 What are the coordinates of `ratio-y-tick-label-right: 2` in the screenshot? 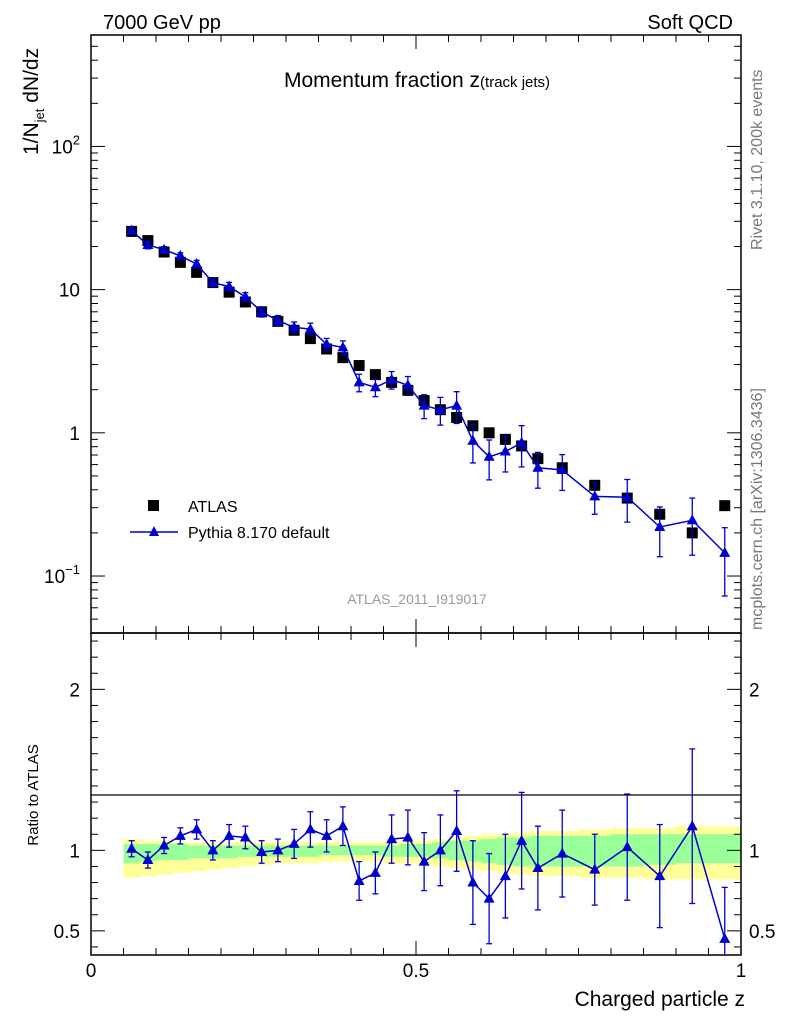 It's located at (754, 690).